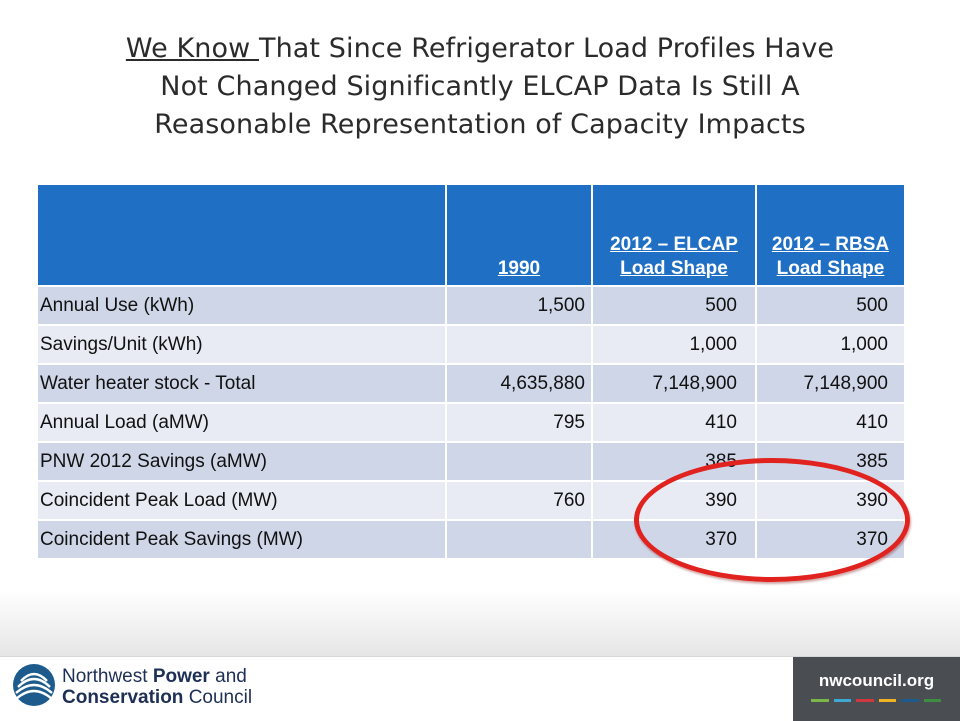  Describe the element at coordinates (673, 344) in the screenshot. I see `cell-elcap: 1,000` at that location.